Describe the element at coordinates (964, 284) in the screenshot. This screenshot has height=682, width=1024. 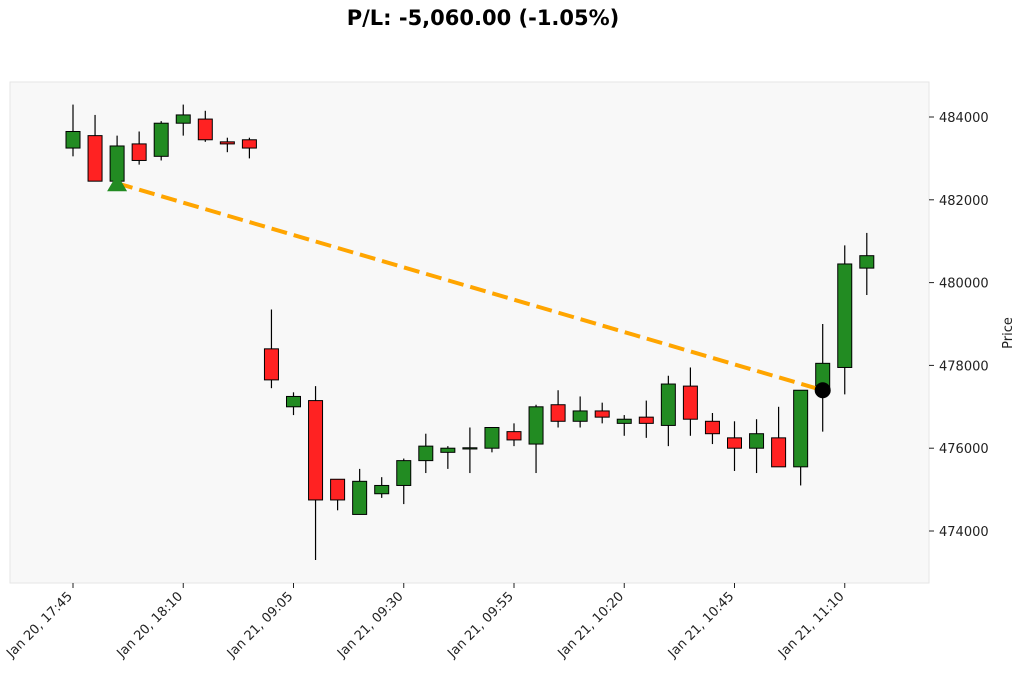
I see `y-tick-label: 480000` at that location.